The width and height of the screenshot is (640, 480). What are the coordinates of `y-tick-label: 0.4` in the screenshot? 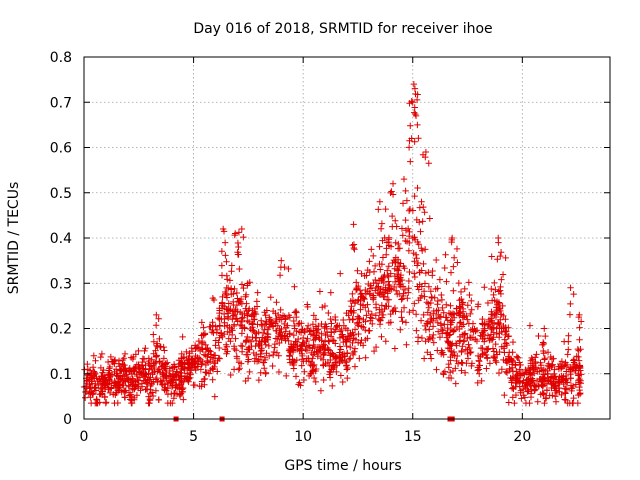 It's located at (61, 239).